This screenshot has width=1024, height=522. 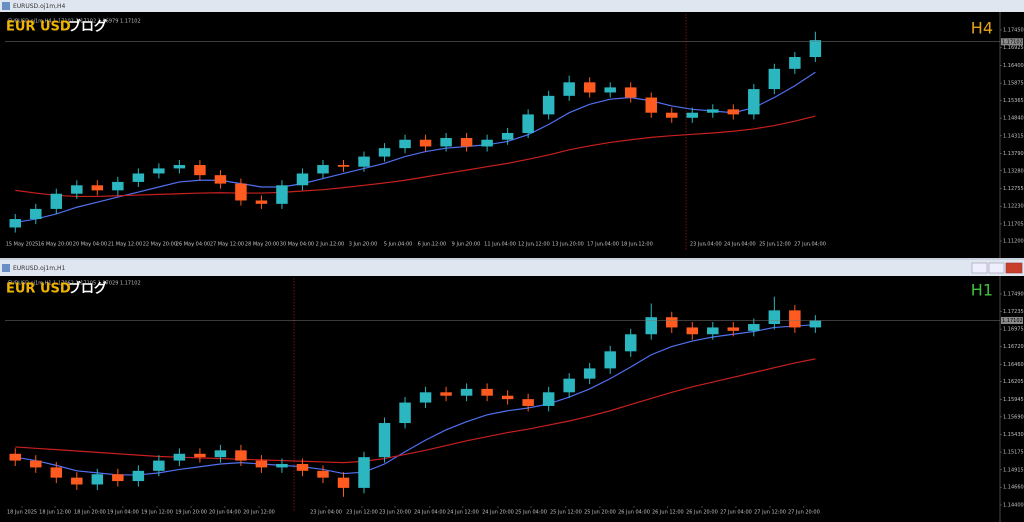 I want to click on window-title: EURUSD.oj1m,H4, so click(x=39, y=6).